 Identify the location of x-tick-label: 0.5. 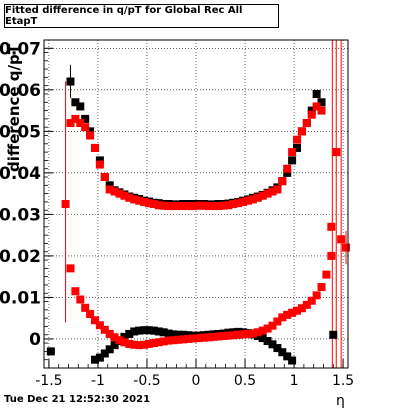
(245, 381).